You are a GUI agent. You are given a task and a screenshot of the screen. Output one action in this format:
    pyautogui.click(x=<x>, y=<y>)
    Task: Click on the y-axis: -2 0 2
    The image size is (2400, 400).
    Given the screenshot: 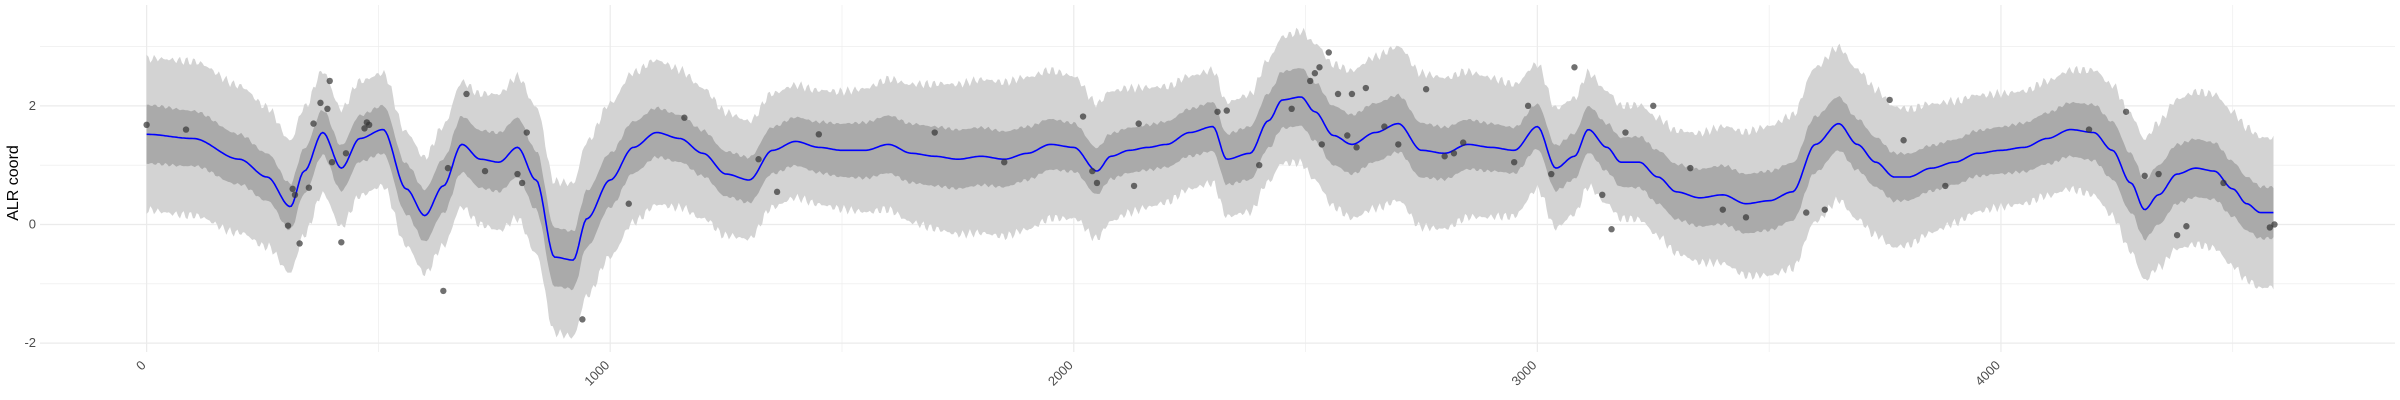 What is the action you would take?
    pyautogui.click(x=30, y=224)
    